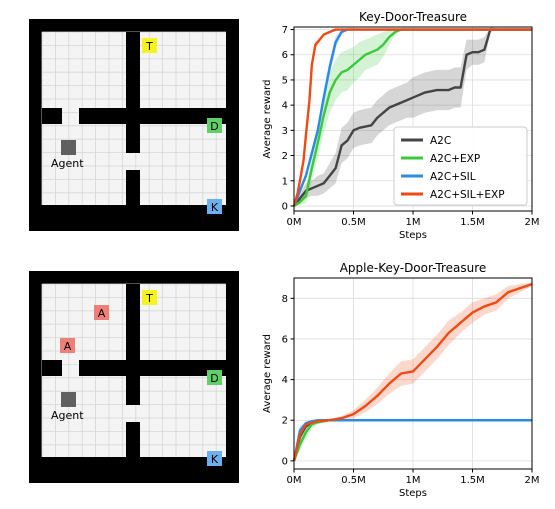  What do you see at coordinates (285, 181) in the screenshot?
I see `y-tick-label: 1` at bounding box center [285, 181].